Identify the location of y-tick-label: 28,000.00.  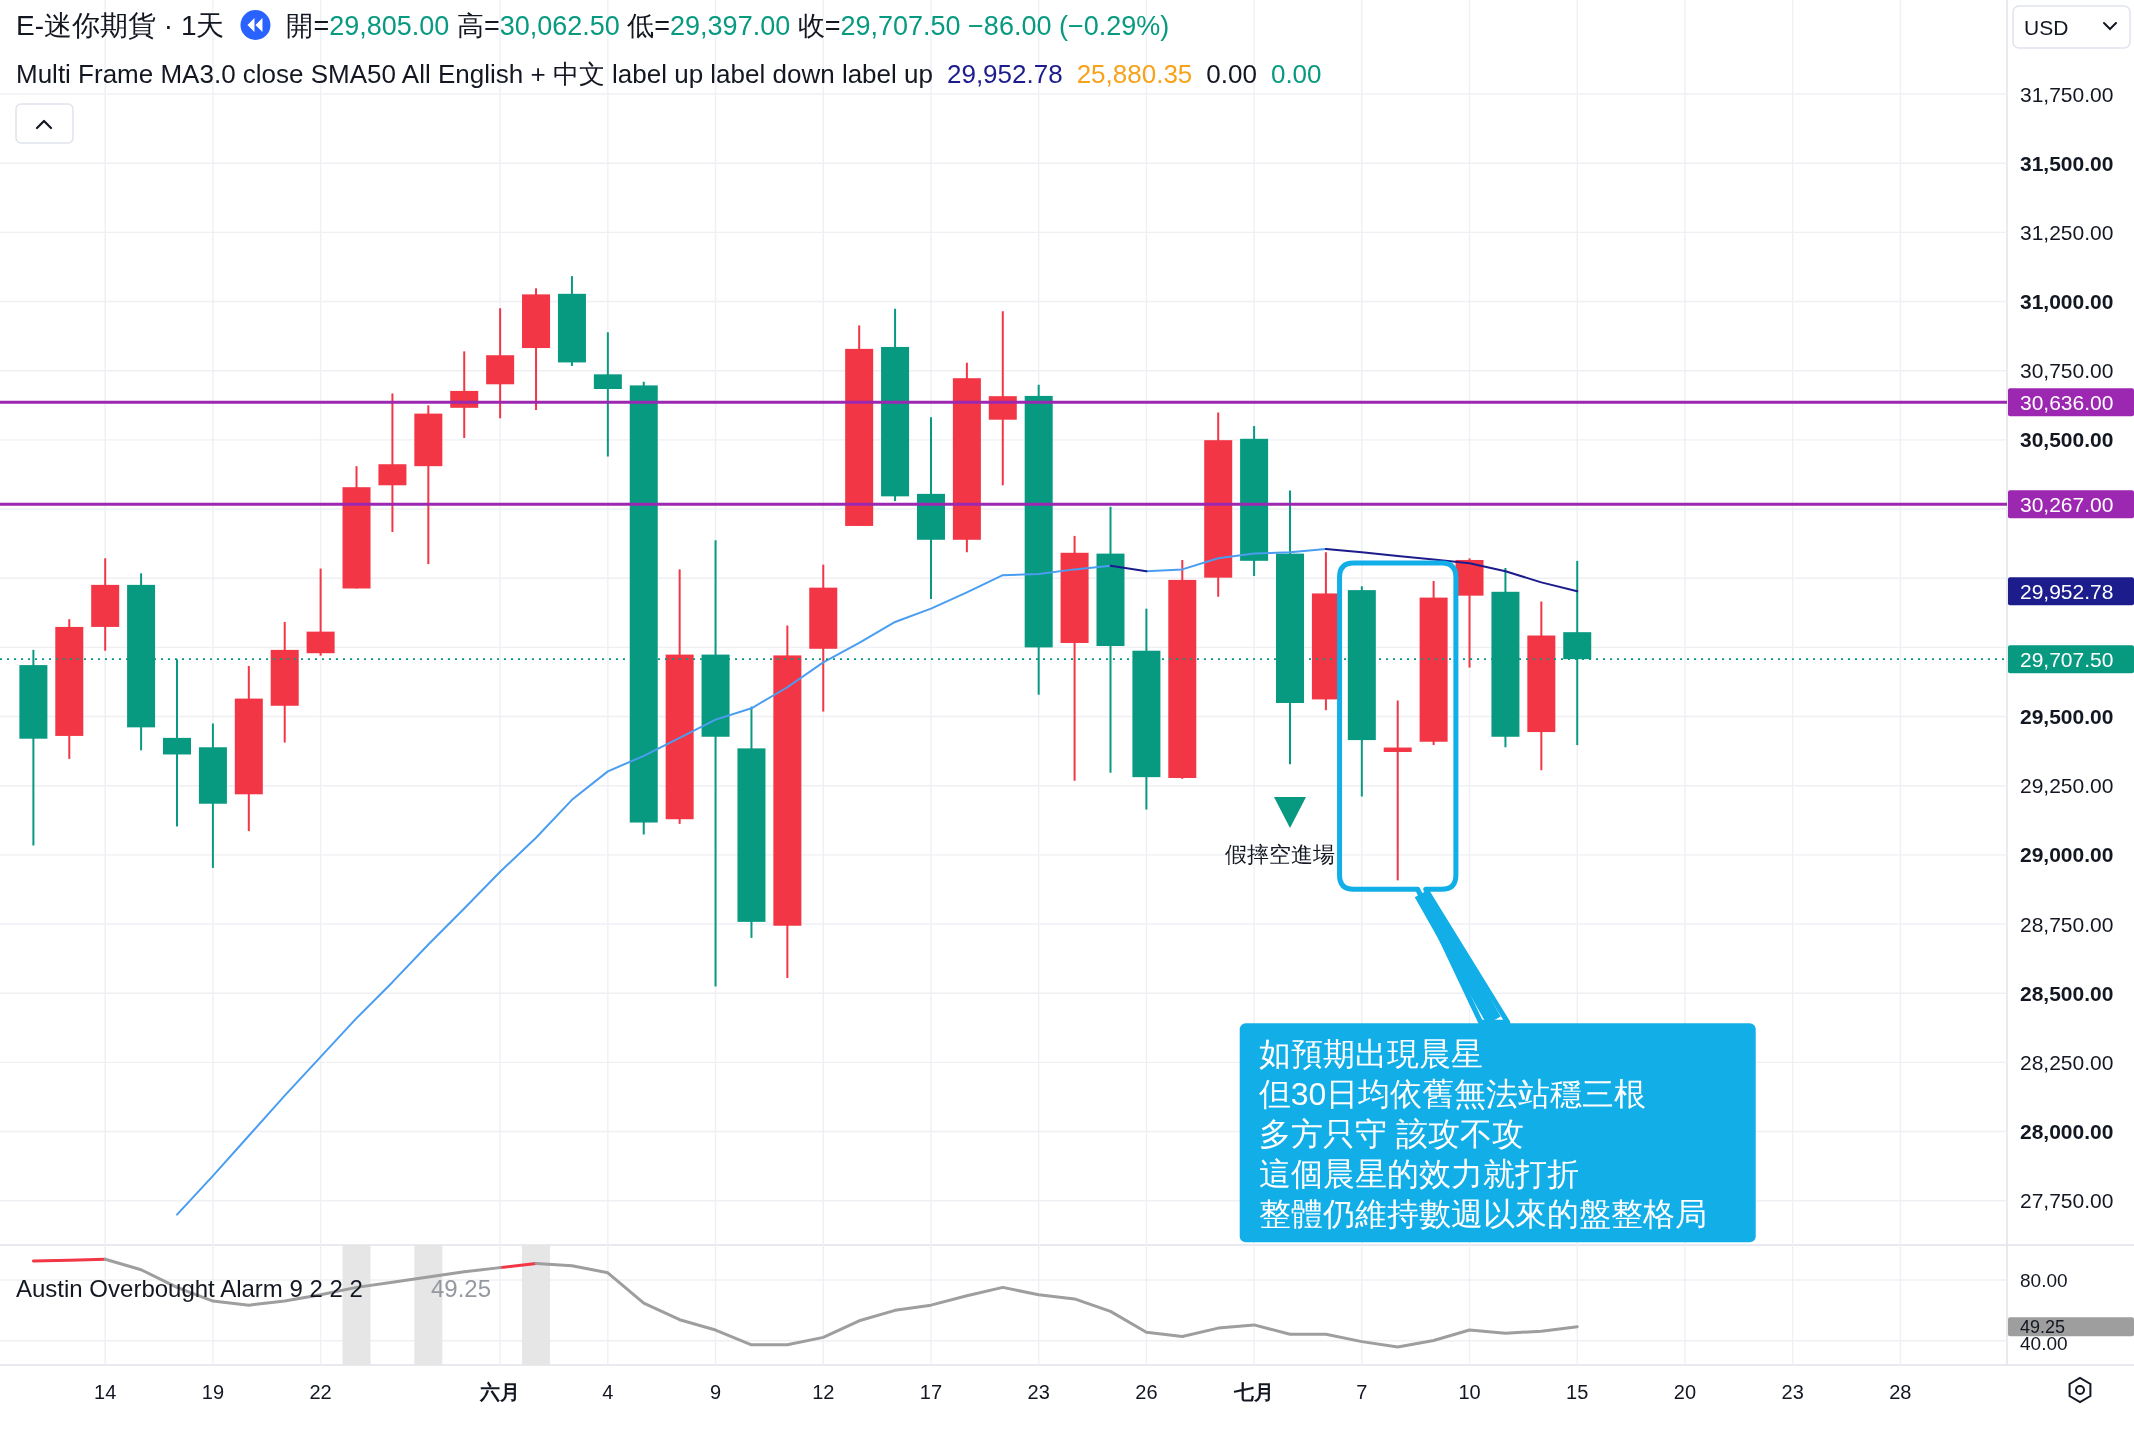
(2067, 1132).